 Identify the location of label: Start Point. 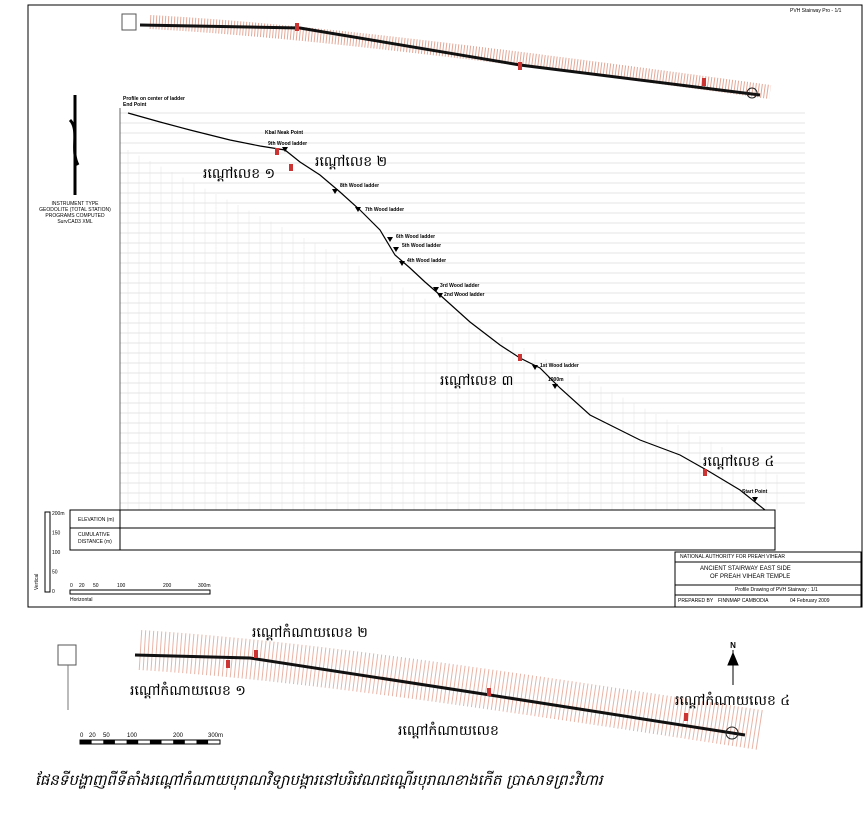
(755, 492).